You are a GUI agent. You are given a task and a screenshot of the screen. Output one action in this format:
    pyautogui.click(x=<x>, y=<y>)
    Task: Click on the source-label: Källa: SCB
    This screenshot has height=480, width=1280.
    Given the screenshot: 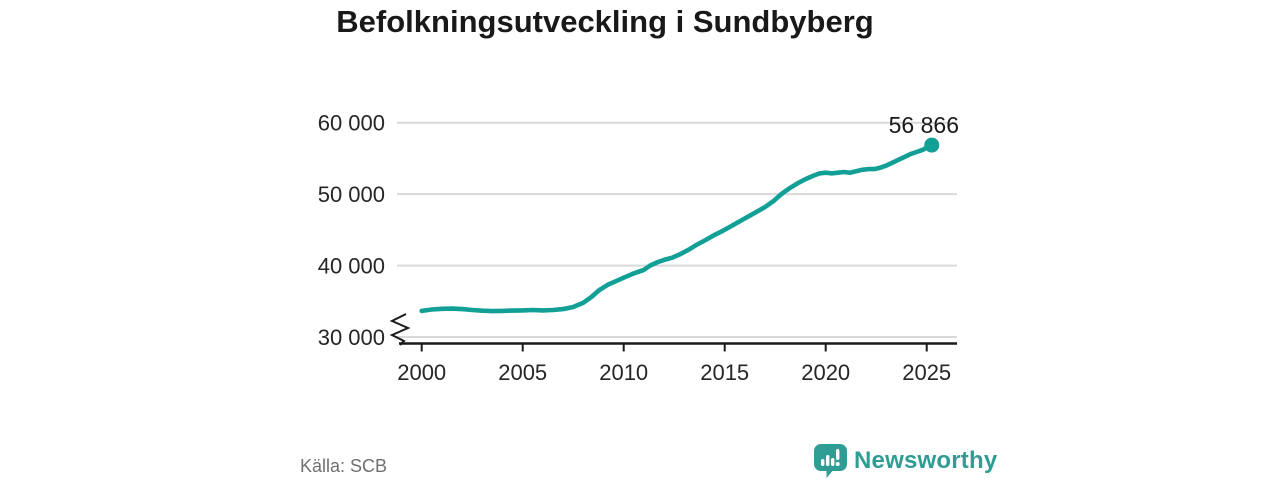 What is the action you would take?
    pyautogui.click(x=344, y=466)
    